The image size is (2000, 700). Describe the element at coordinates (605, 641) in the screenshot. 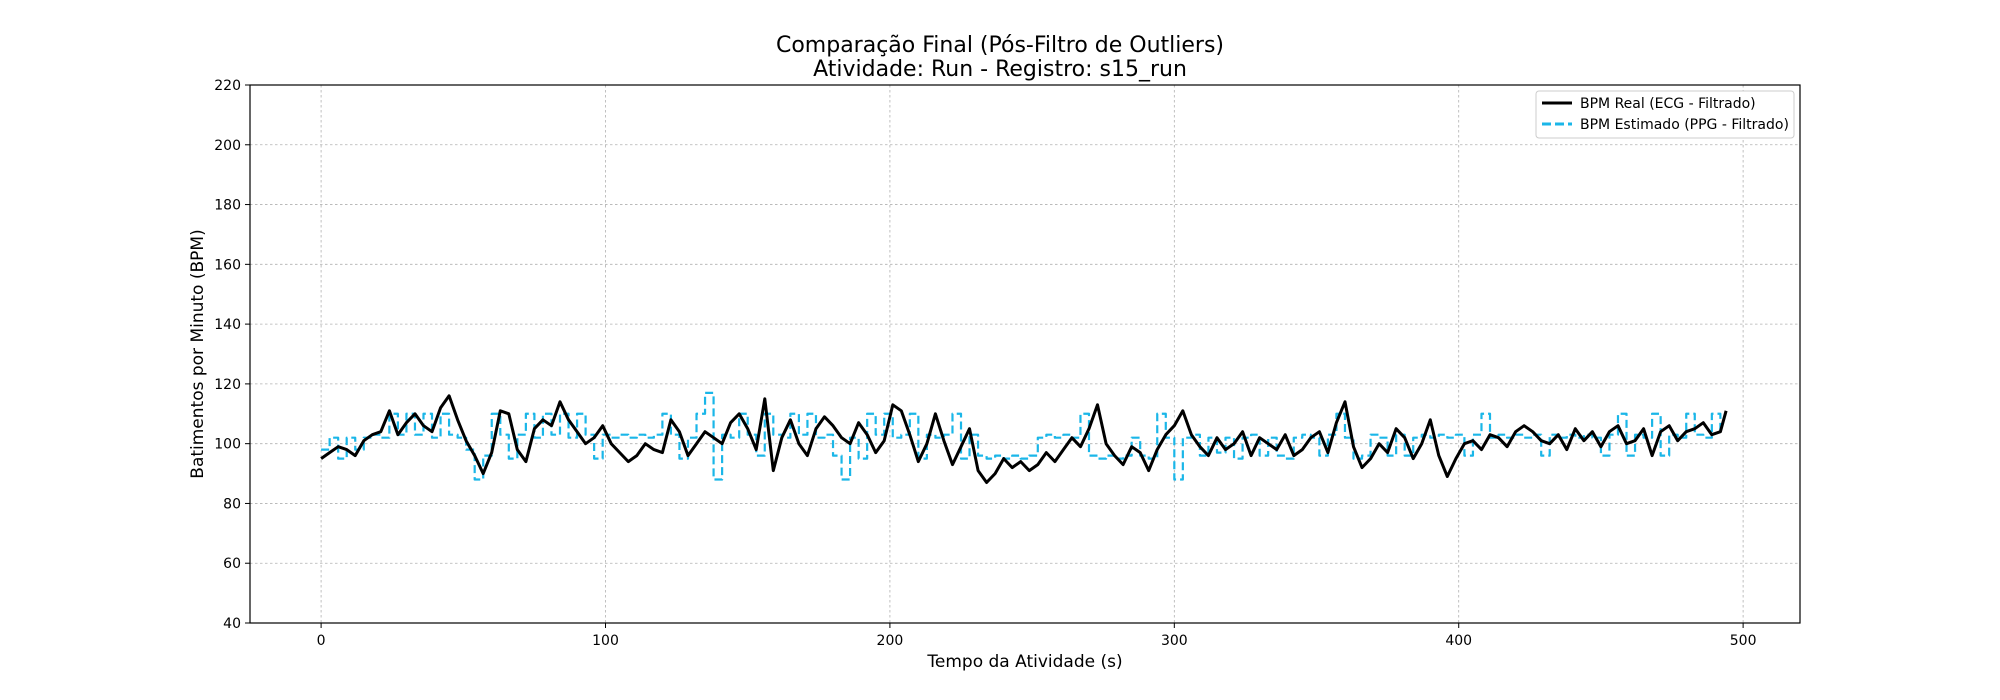

I see `x-tick-label: 100` at that location.